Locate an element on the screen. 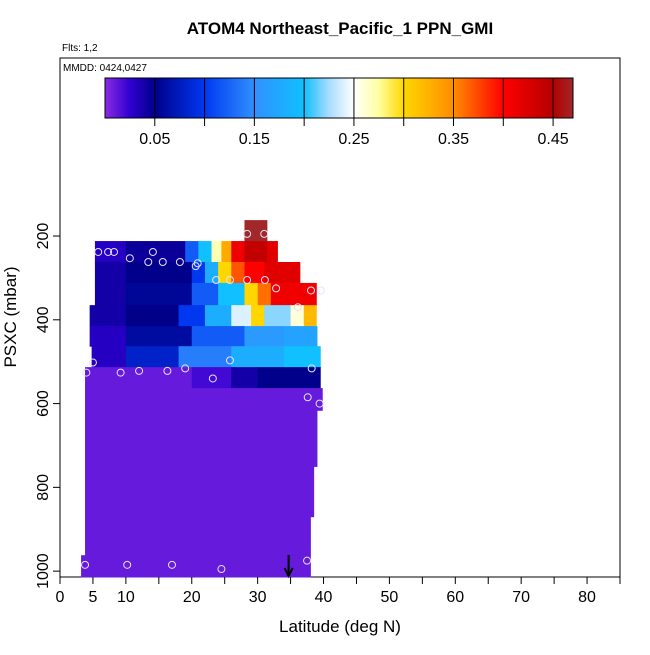 The width and height of the screenshot is (650, 655). colorbar-tick-label: 0.15 is located at coordinates (254, 139).